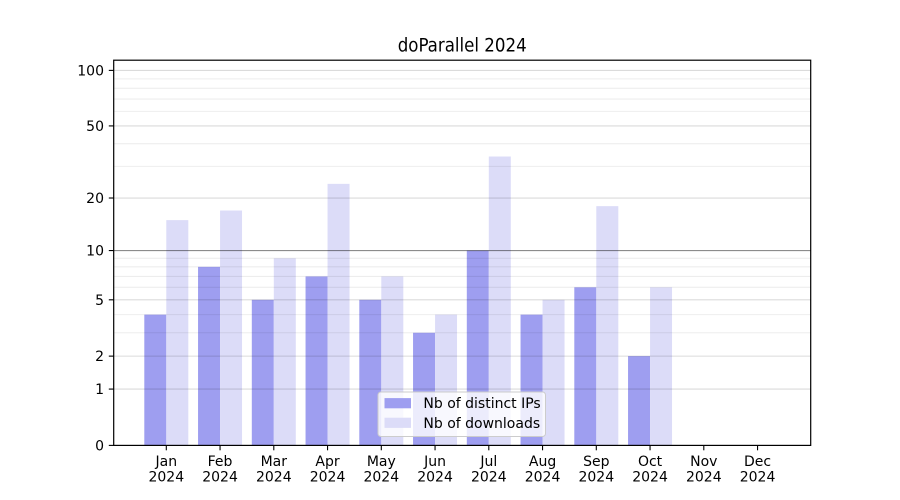 This screenshot has width=900, height=500. What do you see at coordinates (99, 446) in the screenshot?
I see `y-tick-label: 0` at bounding box center [99, 446].